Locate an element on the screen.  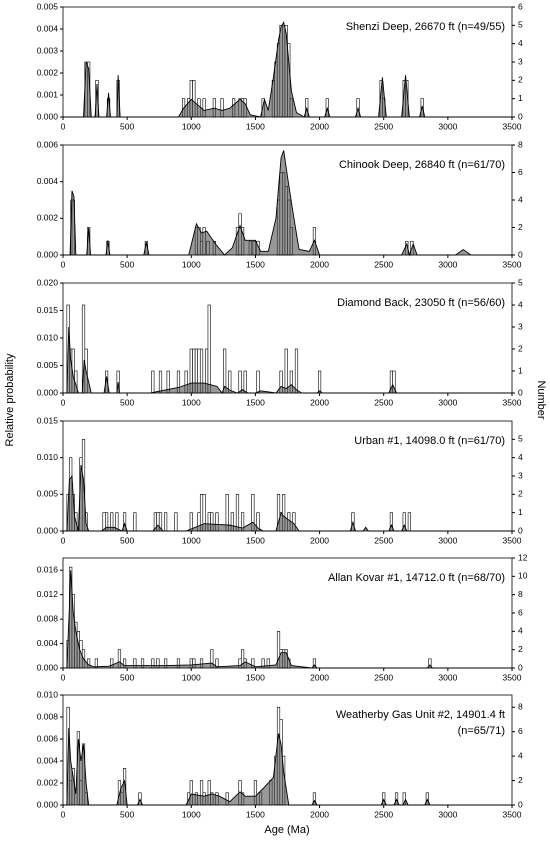
panel-title: (n=65/71) is located at coordinates (481, 731).